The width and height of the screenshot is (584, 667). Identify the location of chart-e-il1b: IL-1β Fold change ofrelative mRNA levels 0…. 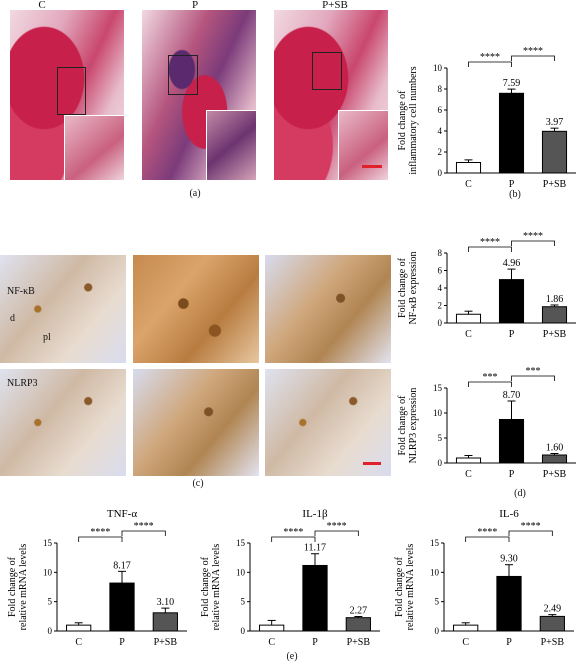
(290, 578).